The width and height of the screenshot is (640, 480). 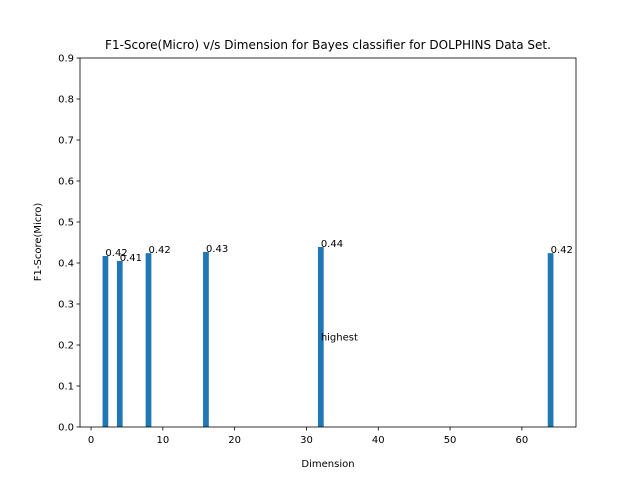 What do you see at coordinates (131, 258) in the screenshot?
I see `value-label: 0.41` at bounding box center [131, 258].